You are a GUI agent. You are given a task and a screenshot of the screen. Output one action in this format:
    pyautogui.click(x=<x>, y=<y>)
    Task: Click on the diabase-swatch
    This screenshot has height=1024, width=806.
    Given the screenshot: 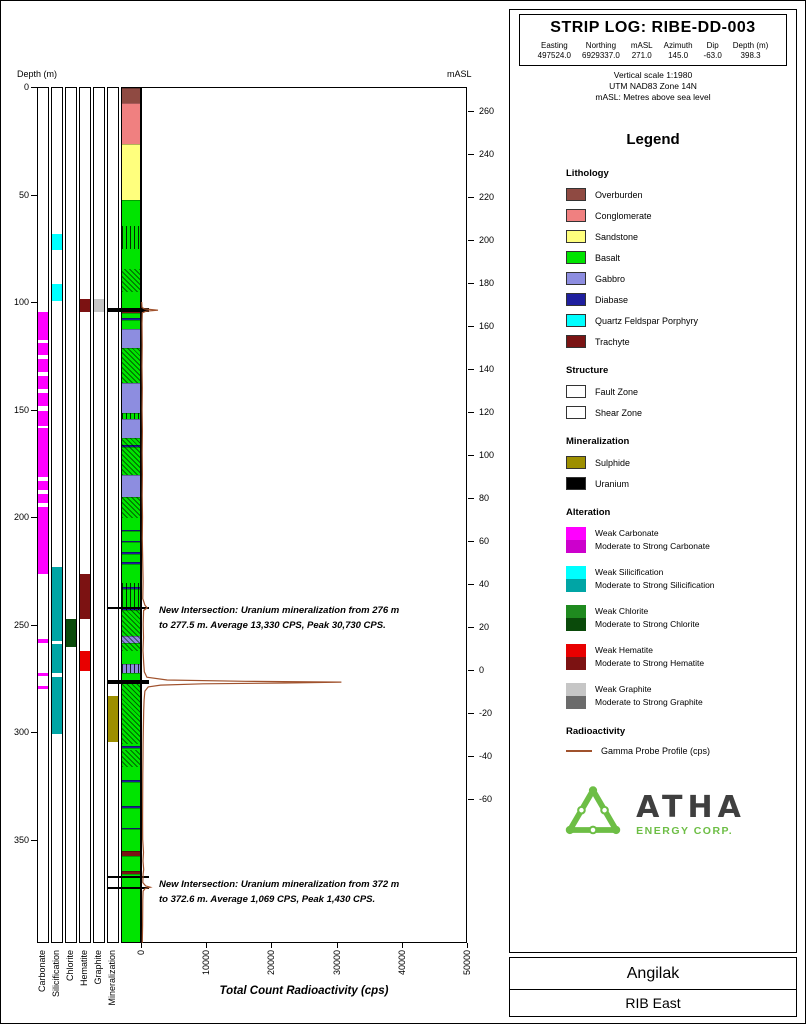 What is the action you would take?
    pyautogui.click(x=576, y=299)
    